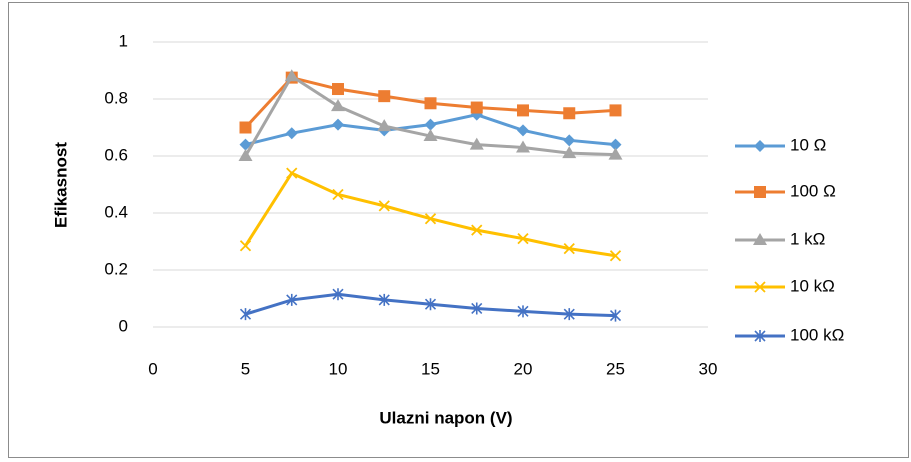 The height and width of the screenshot is (462, 911). Describe the element at coordinates (123, 40) in the screenshot. I see `y-tick-label: 1` at that location.